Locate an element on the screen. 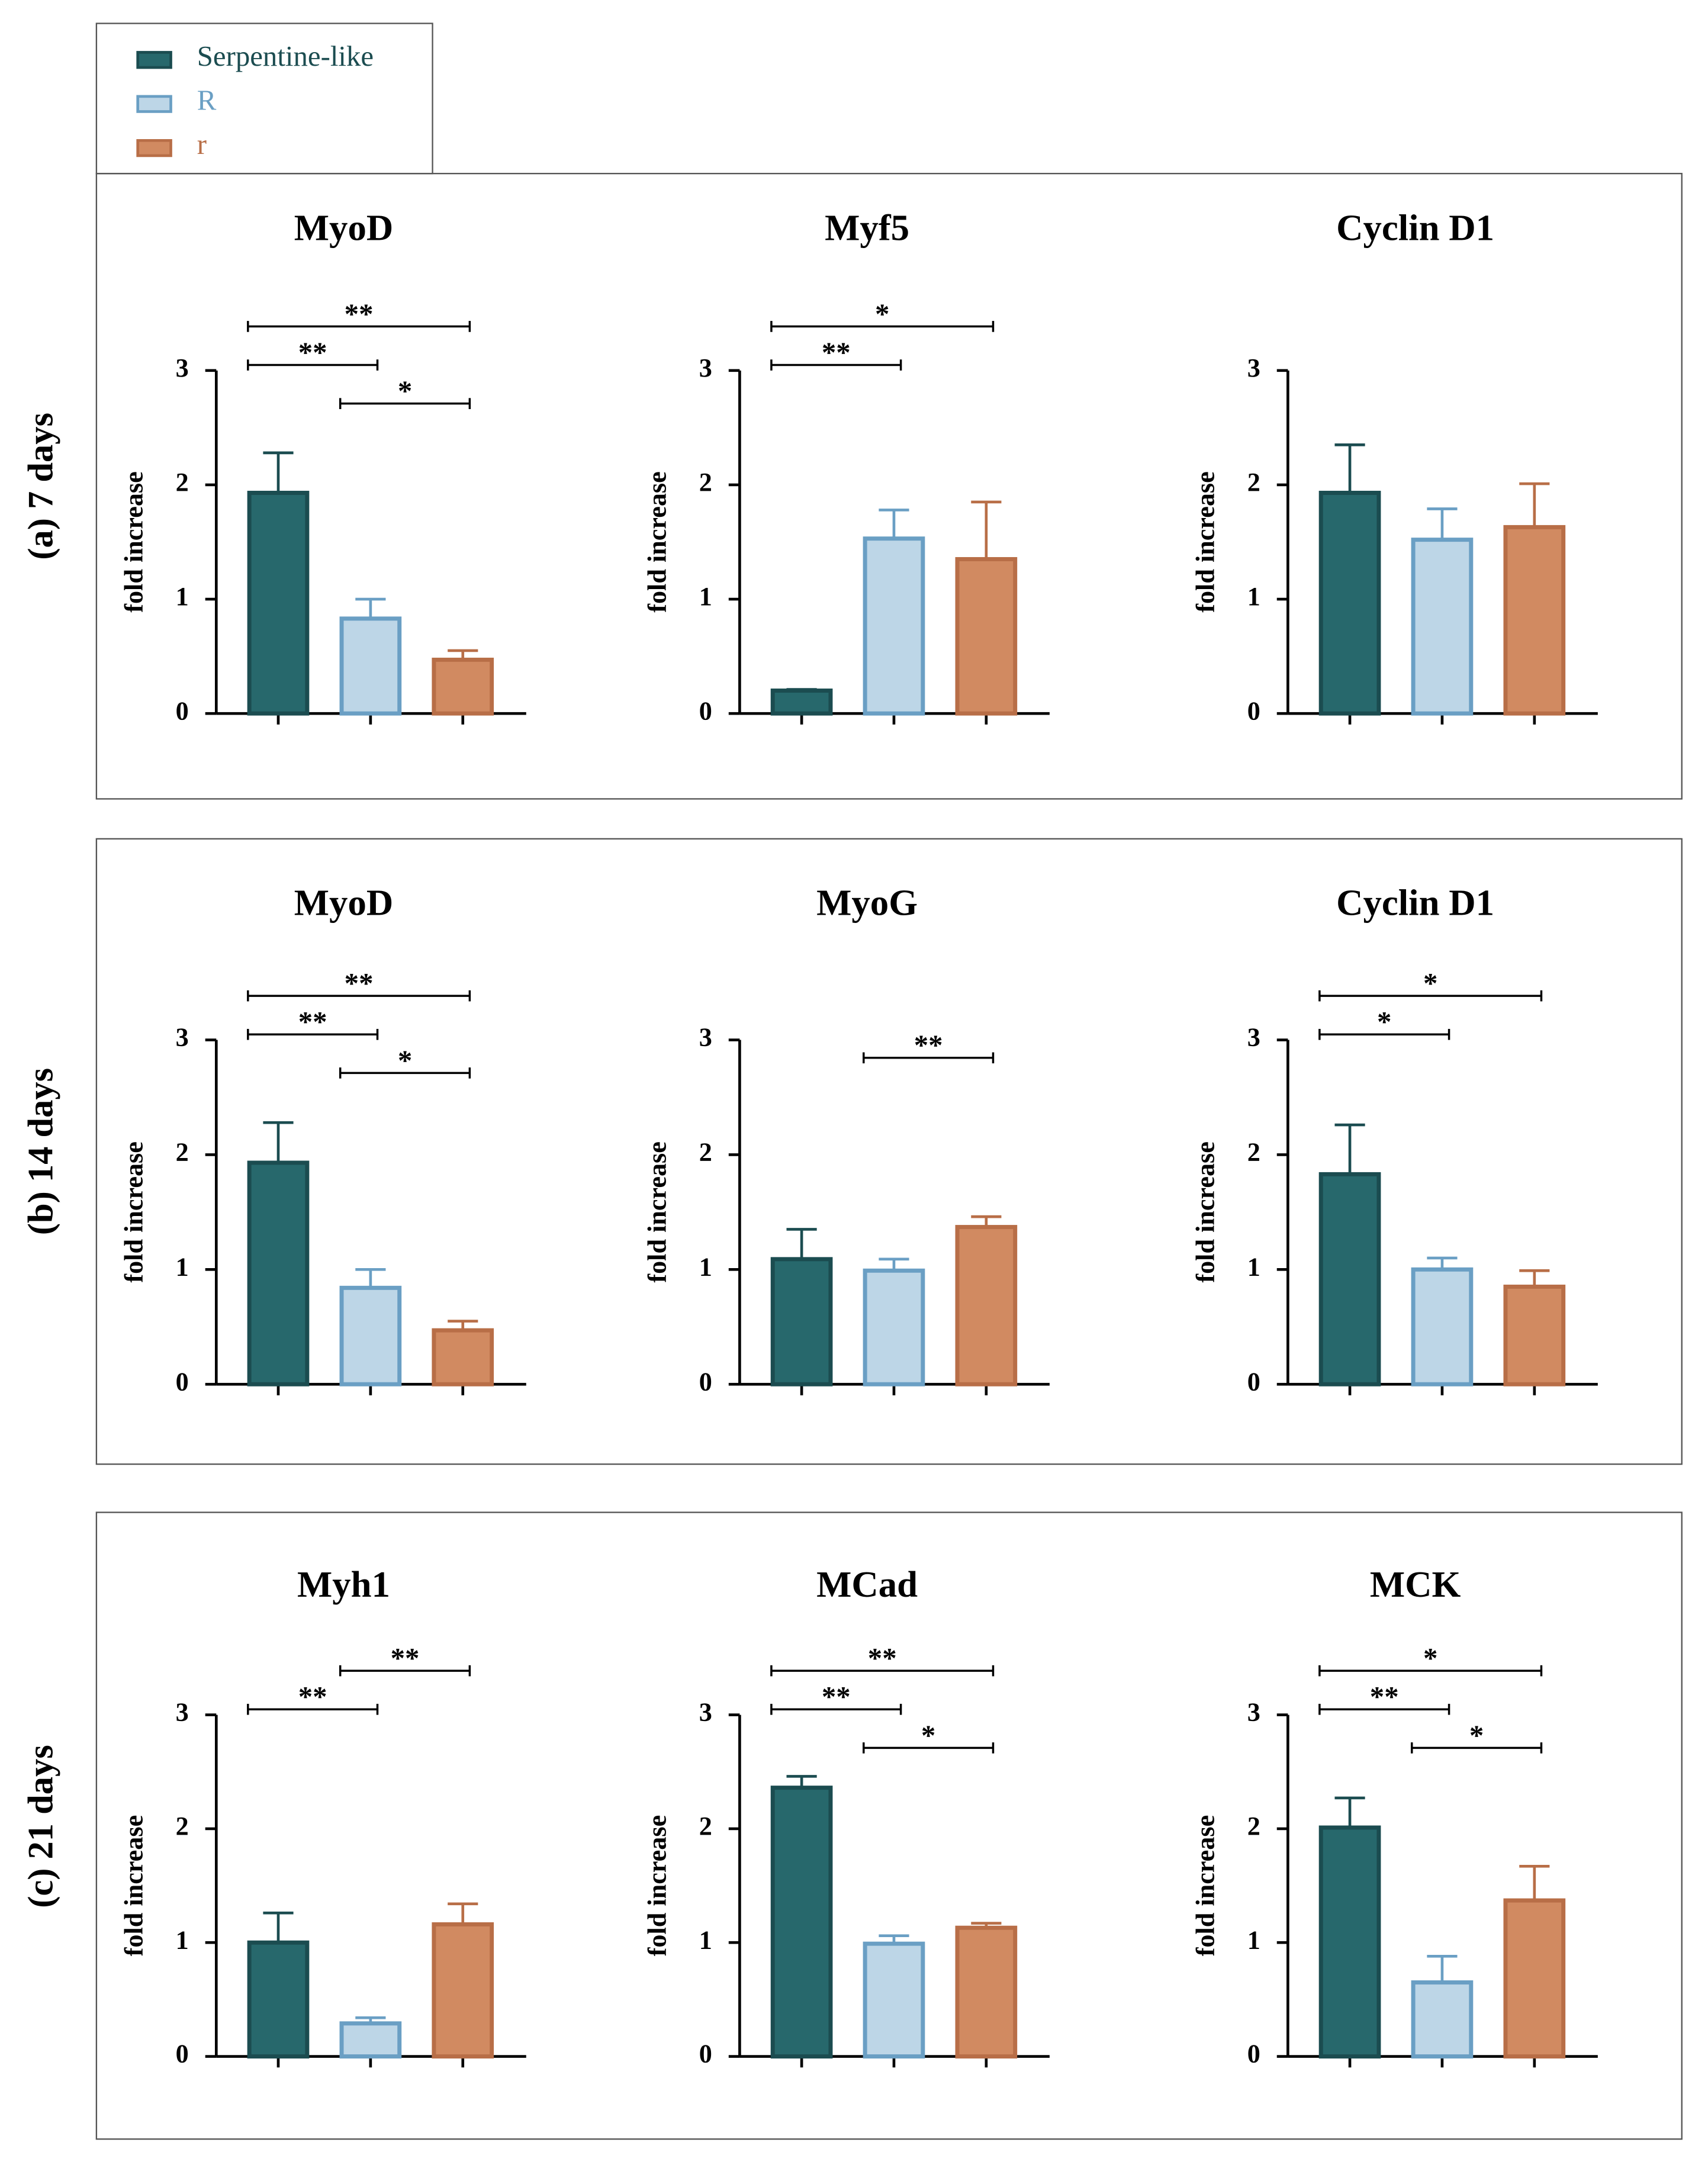 The height and width of the screenshot is (2168, 1708). legend-label: Serpentine-like is located at coordinates (285, 56).